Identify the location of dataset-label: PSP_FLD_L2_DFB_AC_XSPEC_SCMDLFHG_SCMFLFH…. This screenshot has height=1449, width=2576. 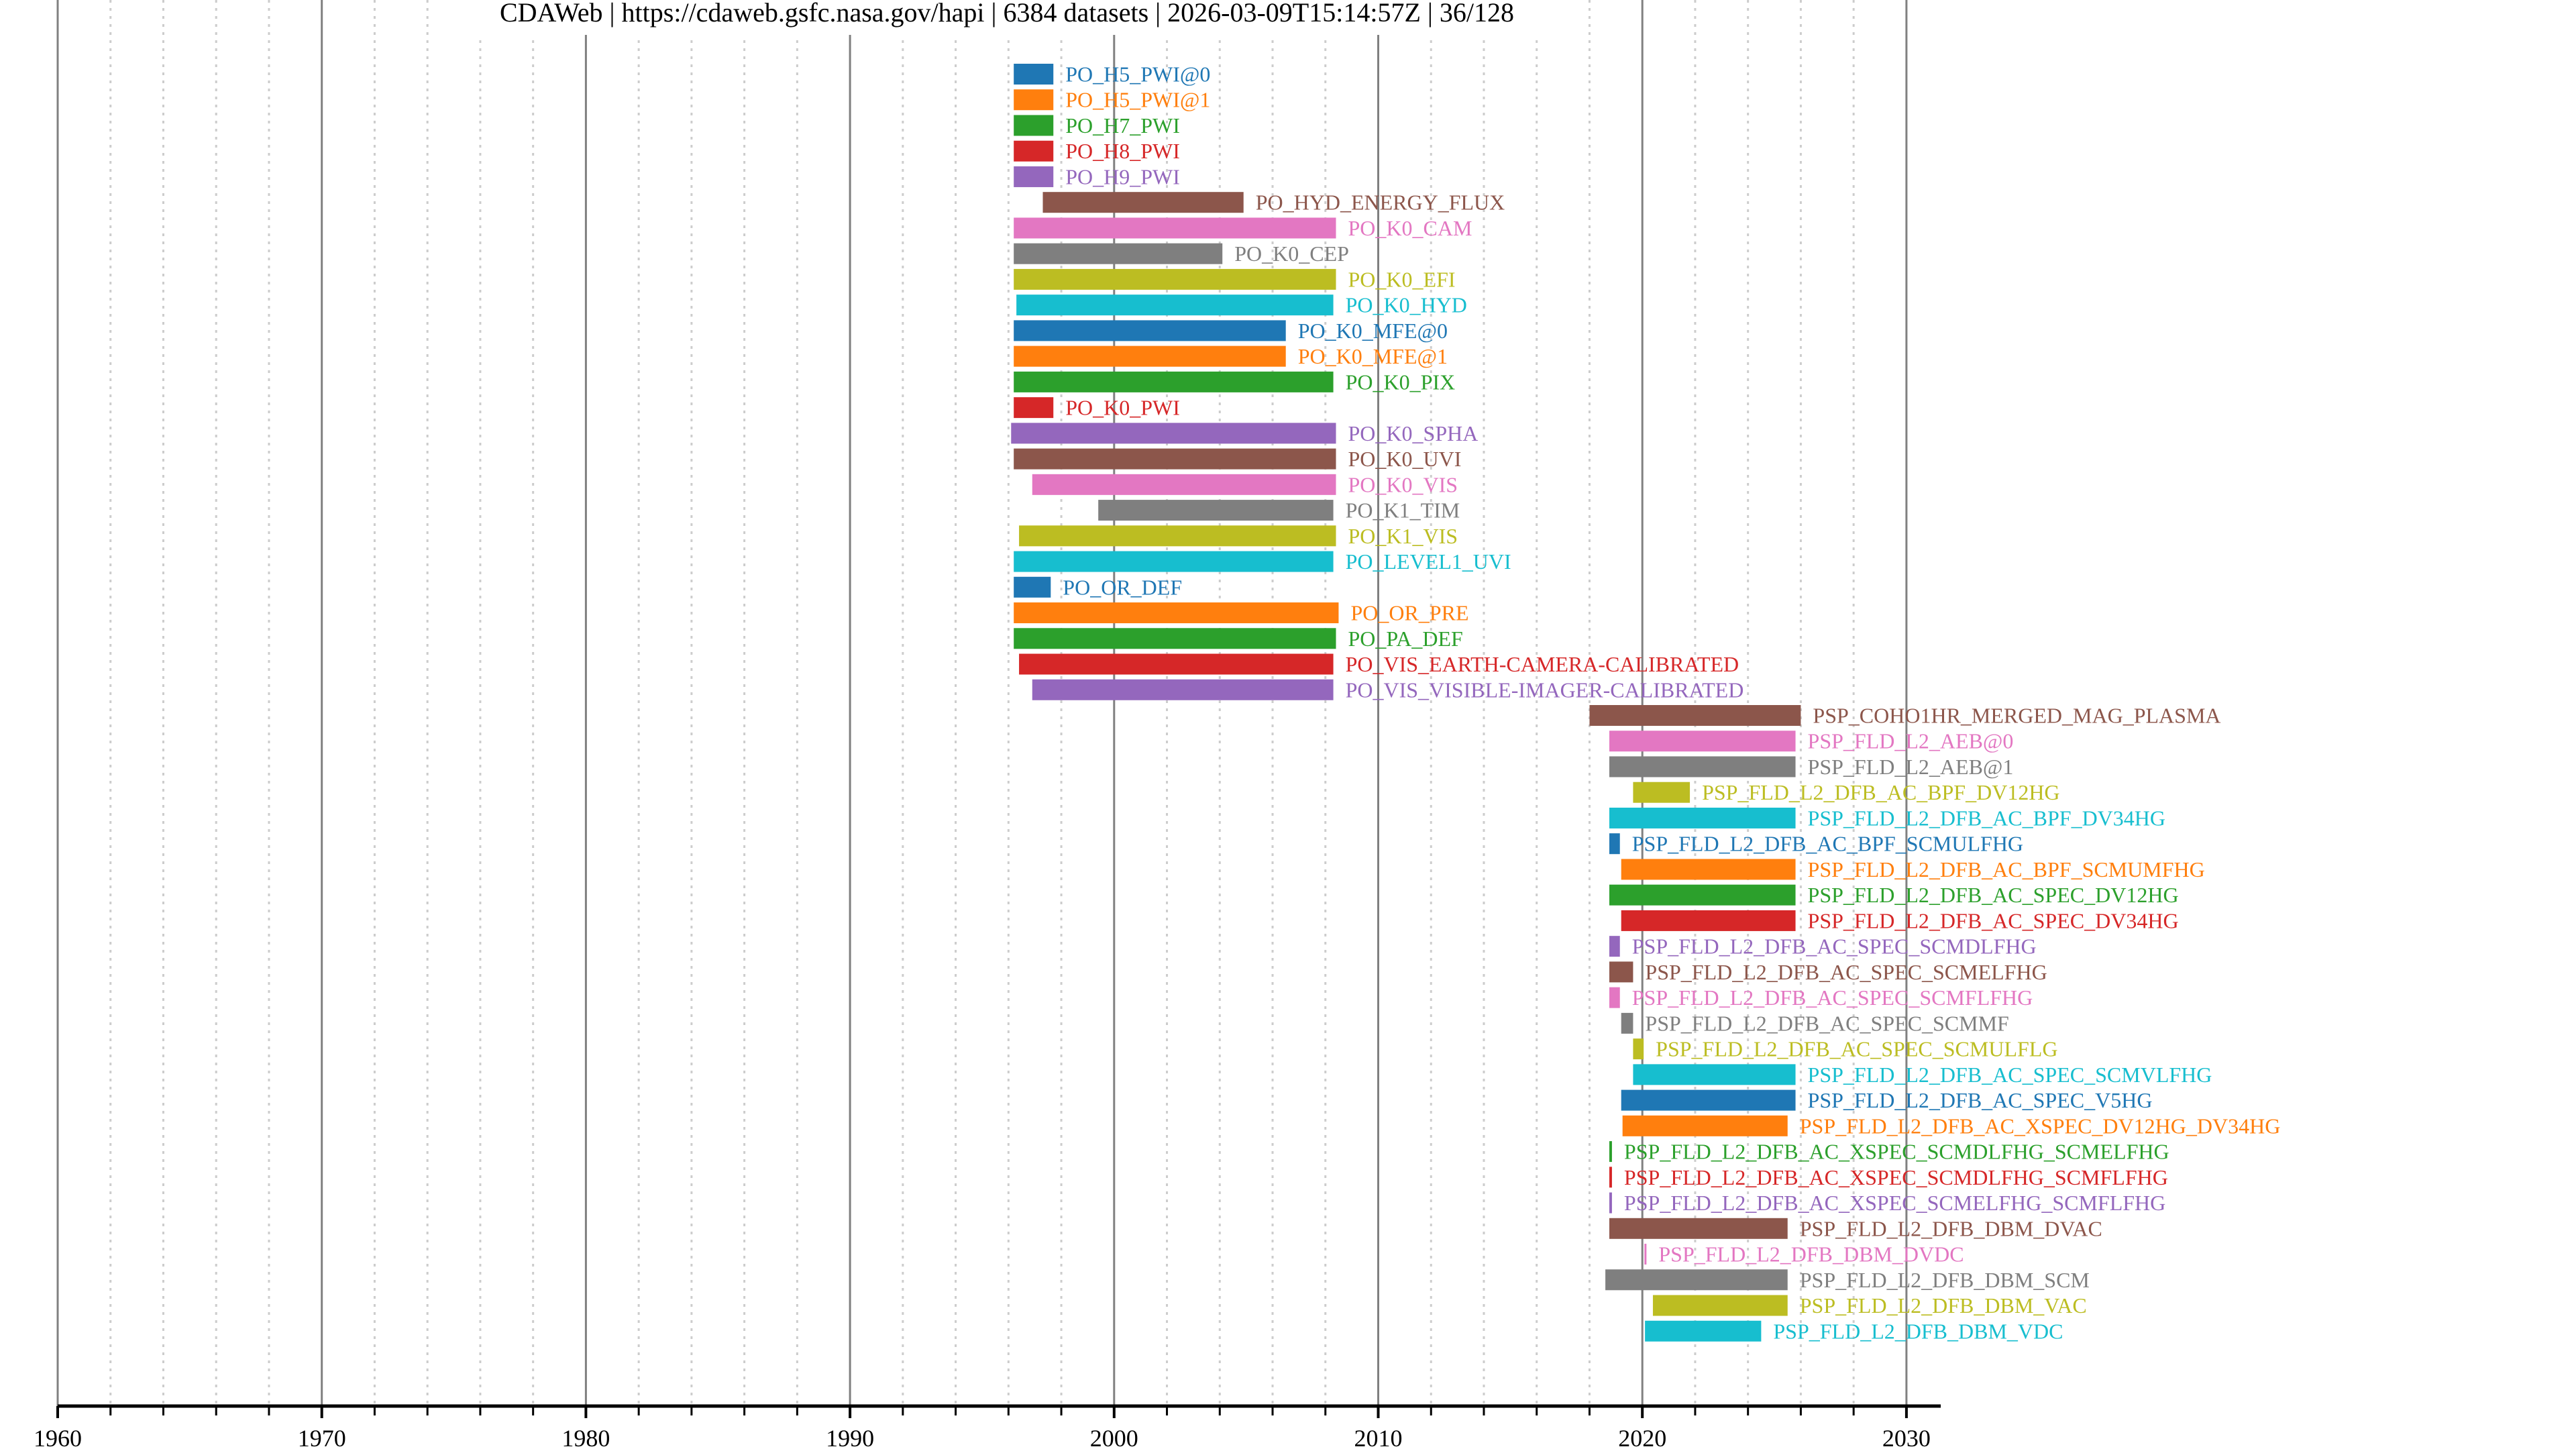
(1896, 1177).